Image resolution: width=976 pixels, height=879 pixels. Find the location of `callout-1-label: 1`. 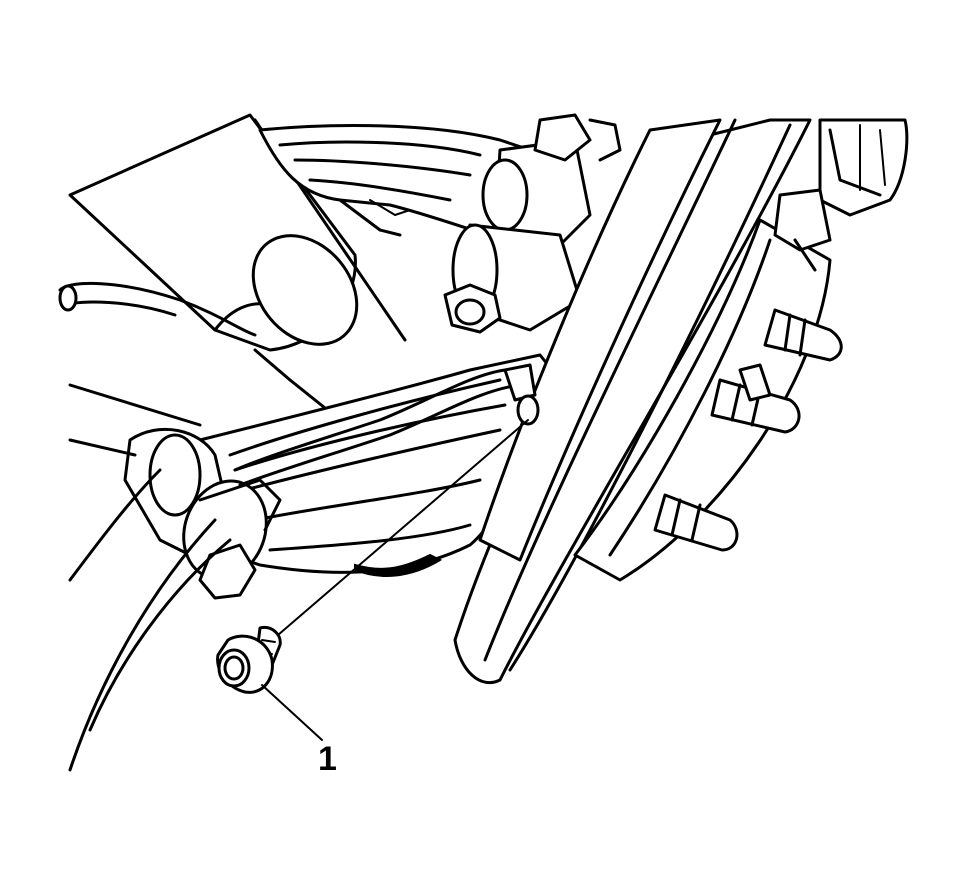

callout-1-label: 1 is located at coordinates (327, 759).